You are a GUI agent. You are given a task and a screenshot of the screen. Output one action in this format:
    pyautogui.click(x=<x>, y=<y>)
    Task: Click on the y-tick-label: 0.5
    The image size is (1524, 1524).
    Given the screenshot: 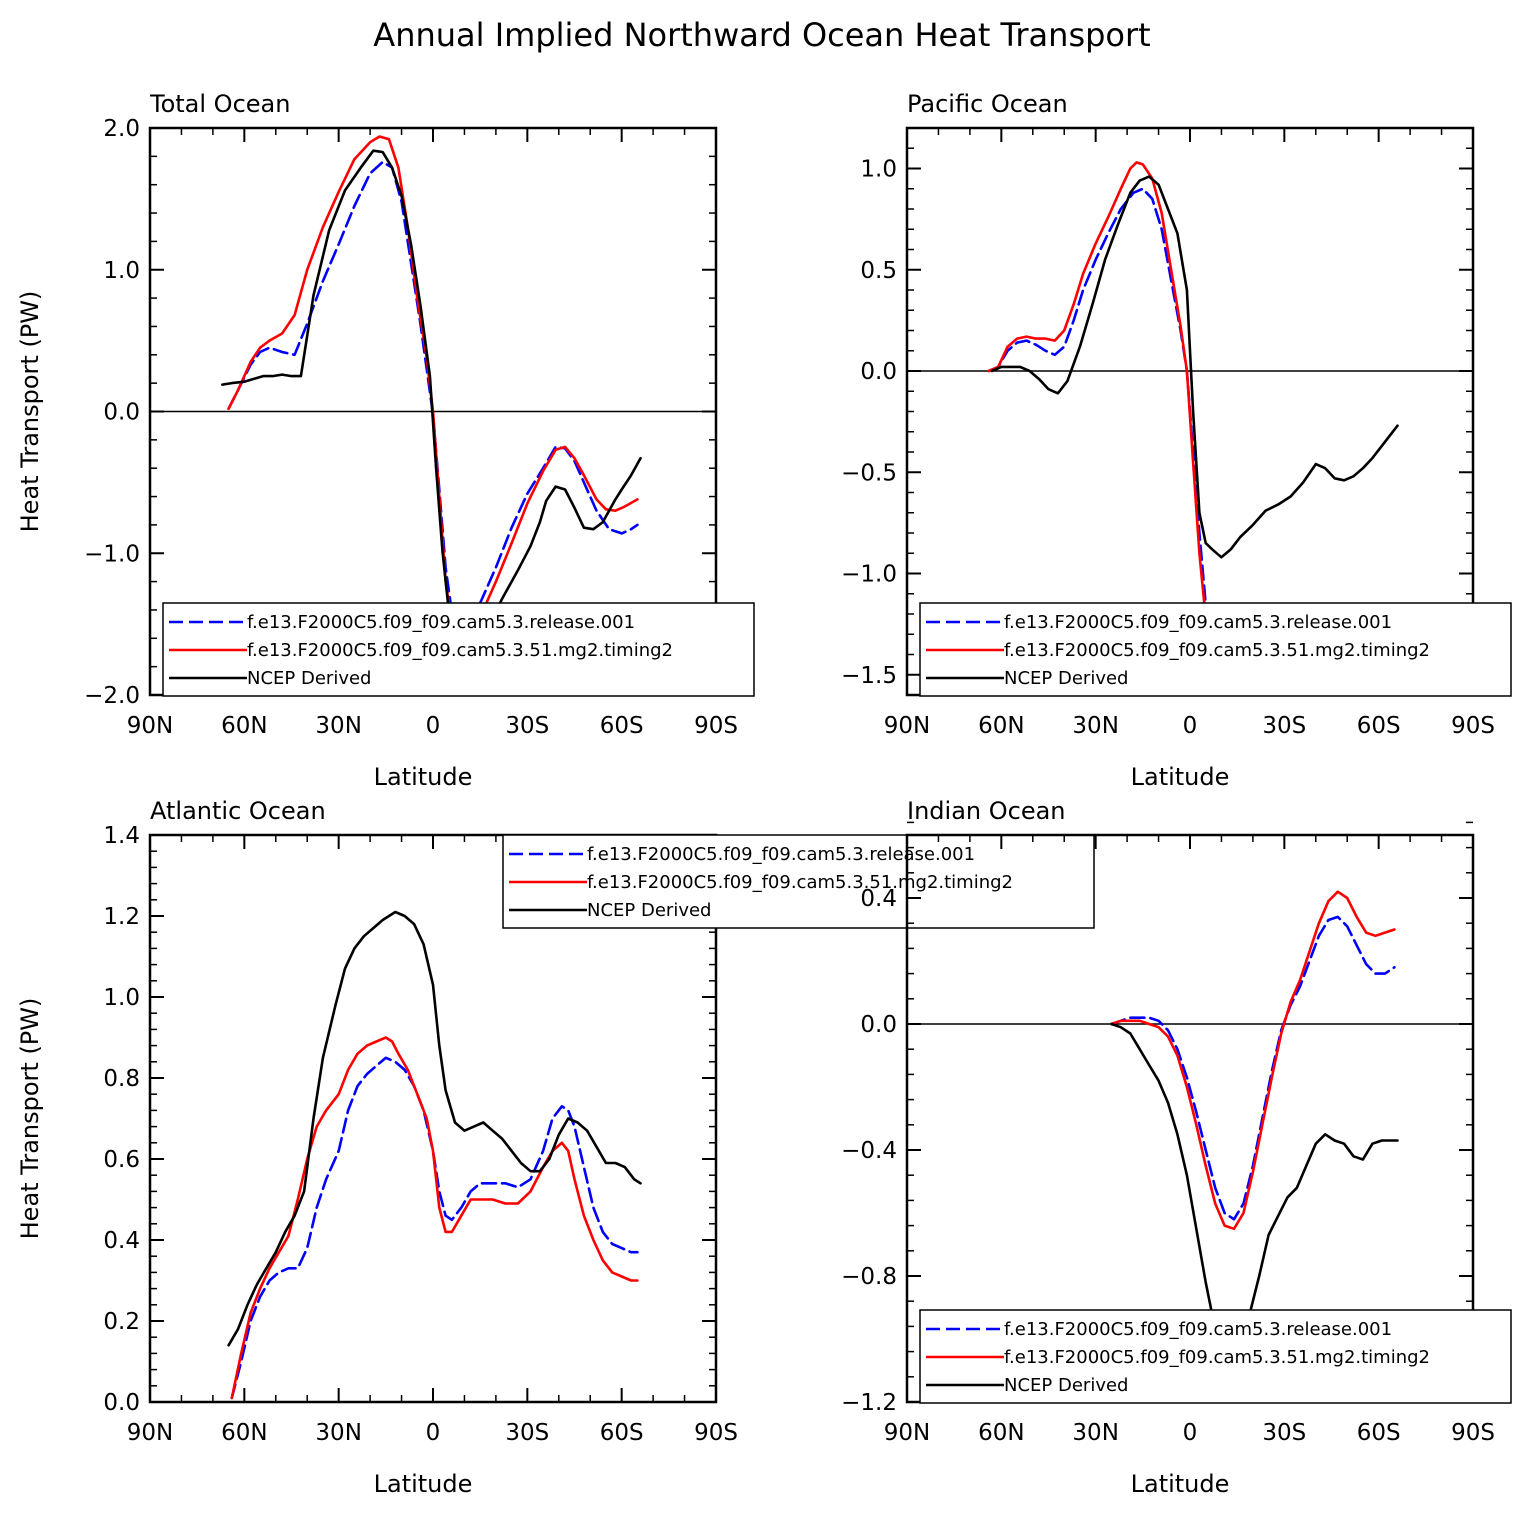 What is the action you would take?
    pyautogui.click(x=878, y=271)
    